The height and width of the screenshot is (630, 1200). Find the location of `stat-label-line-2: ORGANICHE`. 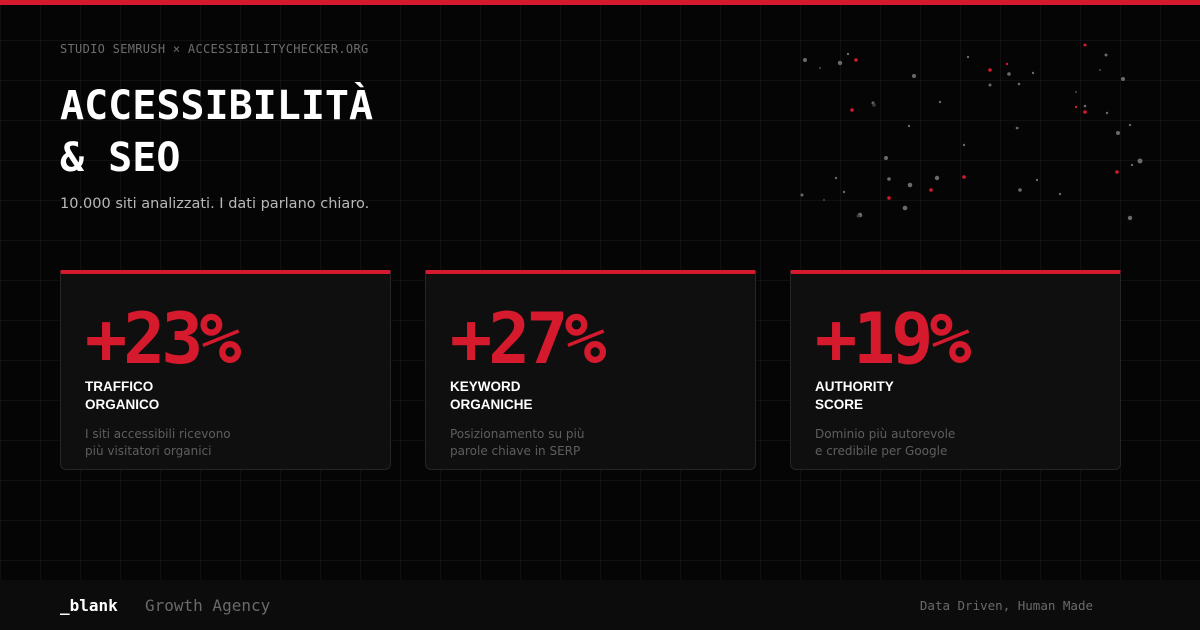

stat-label-line-2: ORGANICHE is located at coordinates (491, 404).